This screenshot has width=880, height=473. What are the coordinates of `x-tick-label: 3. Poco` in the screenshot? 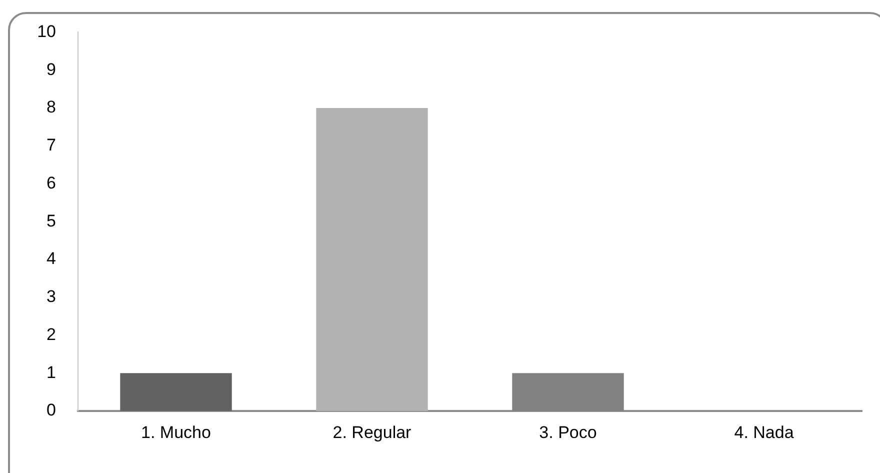 It's located at (568, 432).